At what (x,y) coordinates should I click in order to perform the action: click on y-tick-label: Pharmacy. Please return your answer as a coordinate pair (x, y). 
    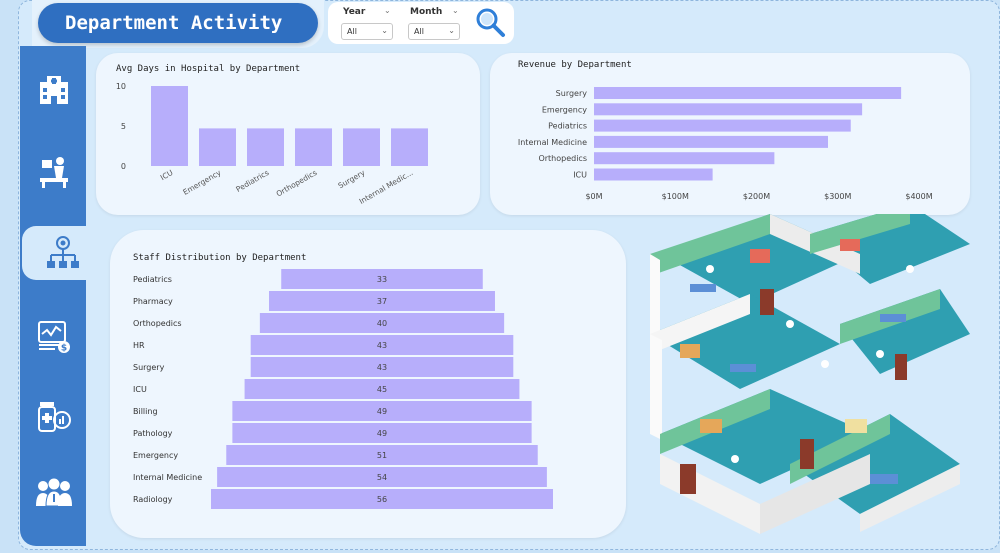
    Looking at the image, I should click on (153, 301).